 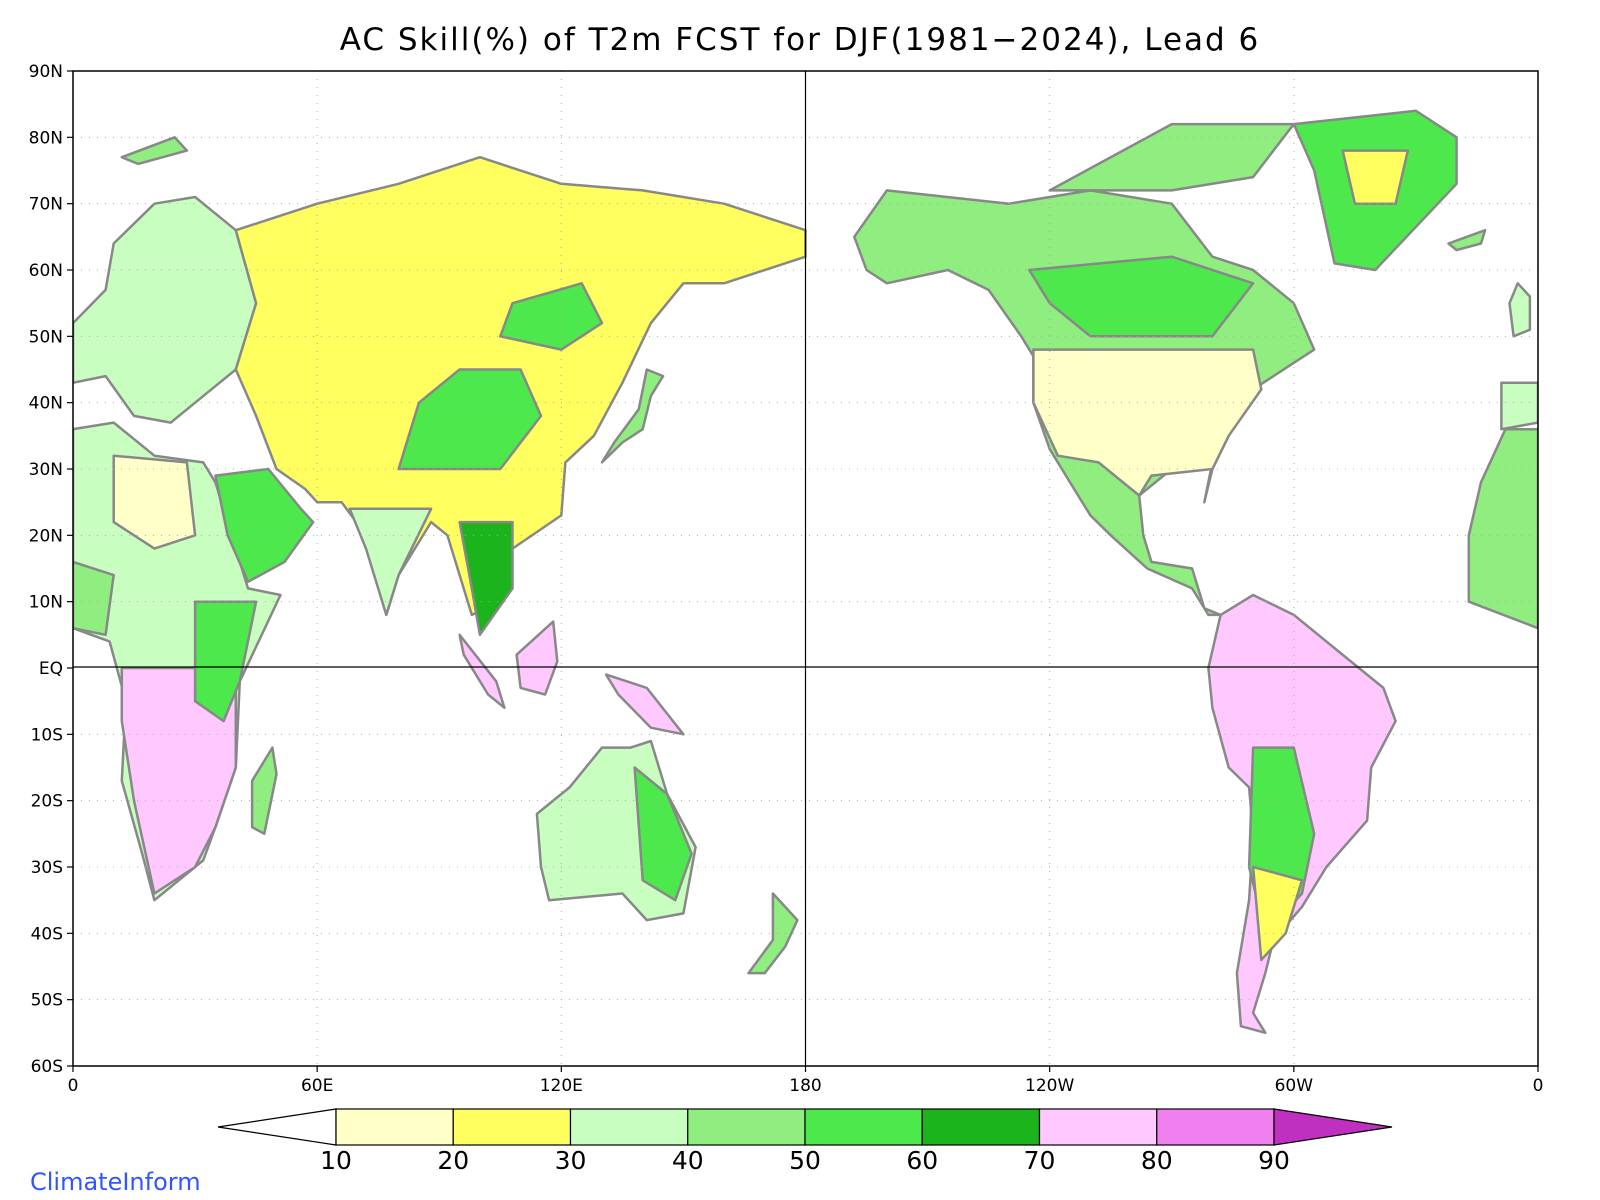 I want to click on lat-tick-label: EQ, so click(x=51, y=669).